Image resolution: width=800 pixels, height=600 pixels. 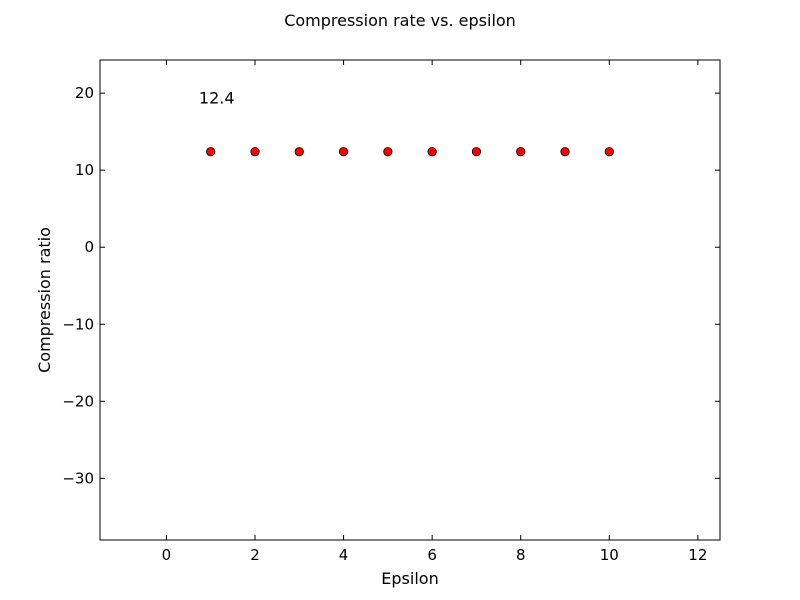 What do you see at coordinates (697, 555) in the screenshot?
I see `x-tick-label: 12` at bounding box center [697, 555].